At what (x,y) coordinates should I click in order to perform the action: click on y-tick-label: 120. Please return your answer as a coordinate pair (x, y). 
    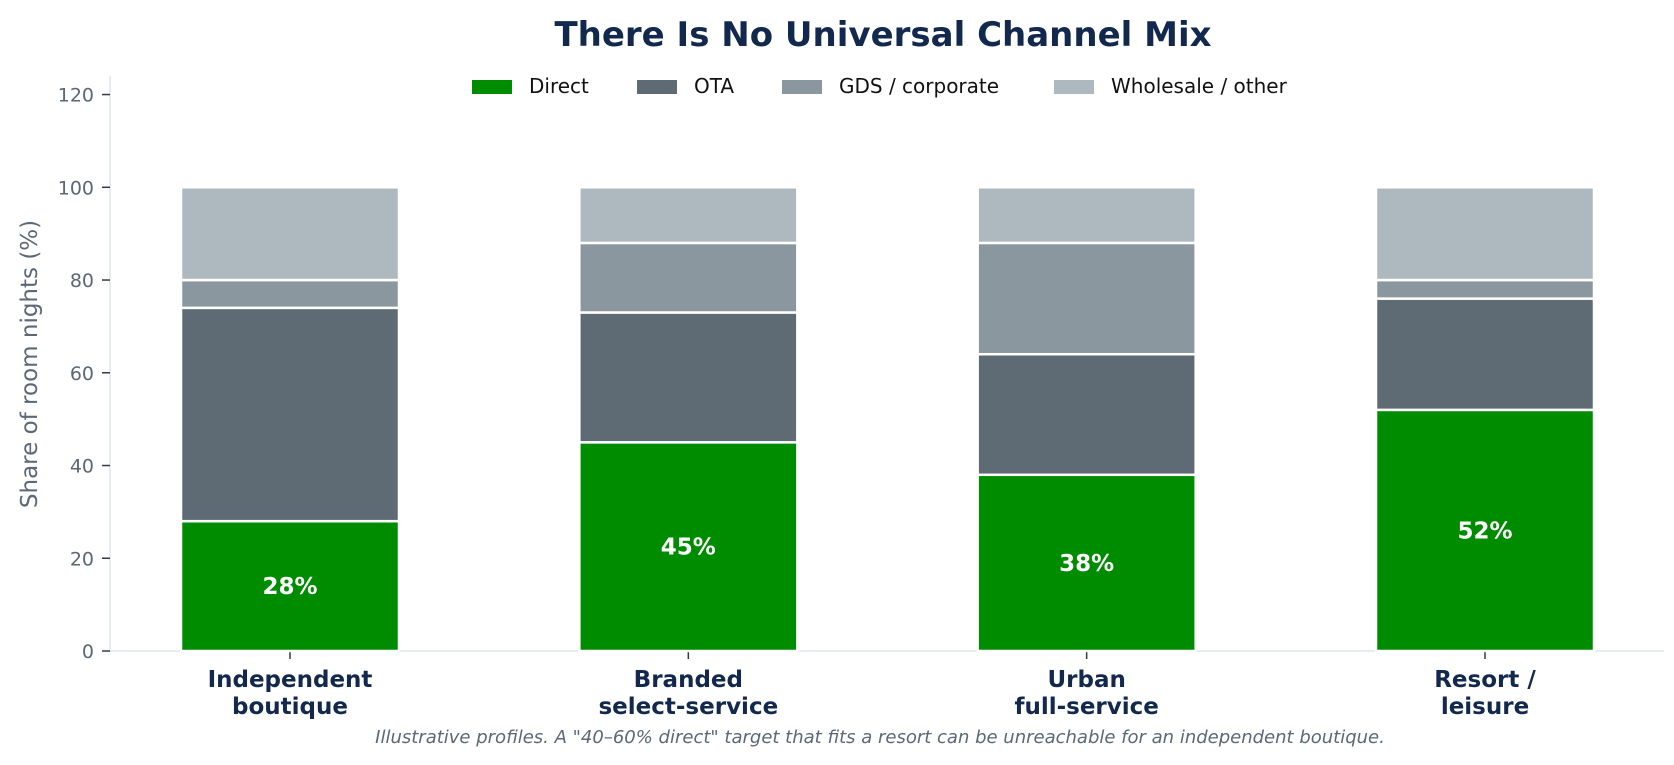
    Looking at the image, I should click on (76, 96).